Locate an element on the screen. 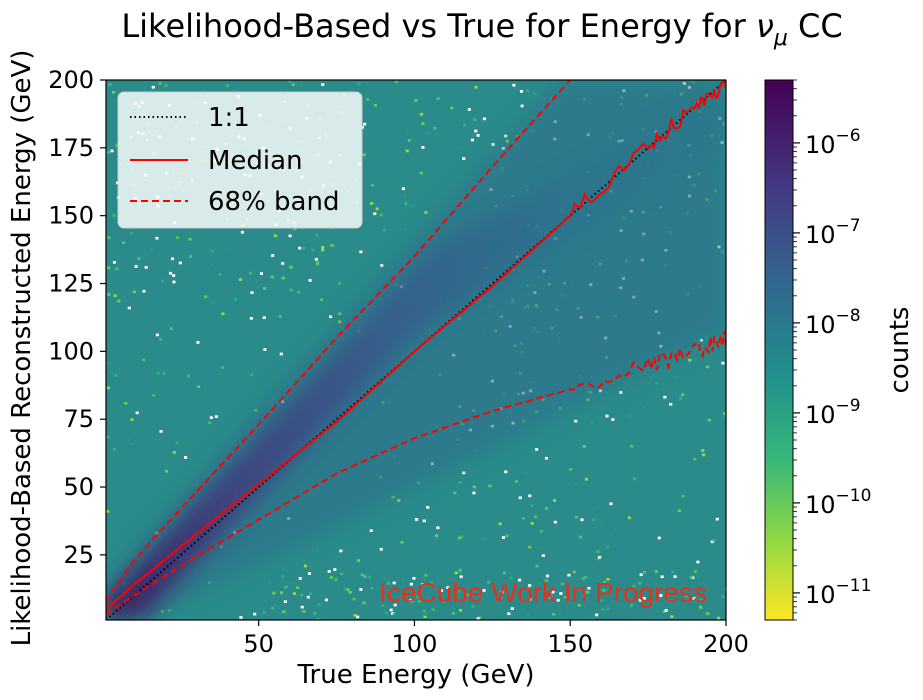 The image size is (923, 700). y-tick-label: 75 is located at coordinates (78, 419).